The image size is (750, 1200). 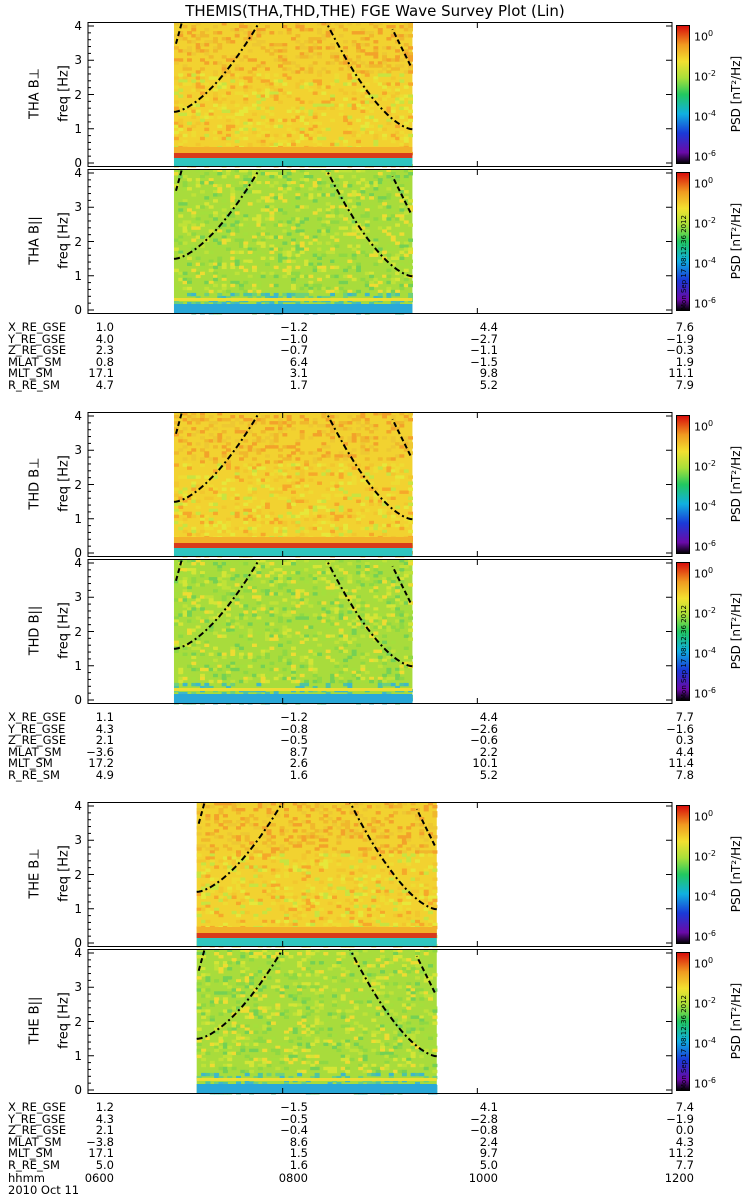 What do you see at coordinates (681, 1153) in the screenshot?
I see `ephemeris-value: 11.2` at bounding box center [681, 1153].